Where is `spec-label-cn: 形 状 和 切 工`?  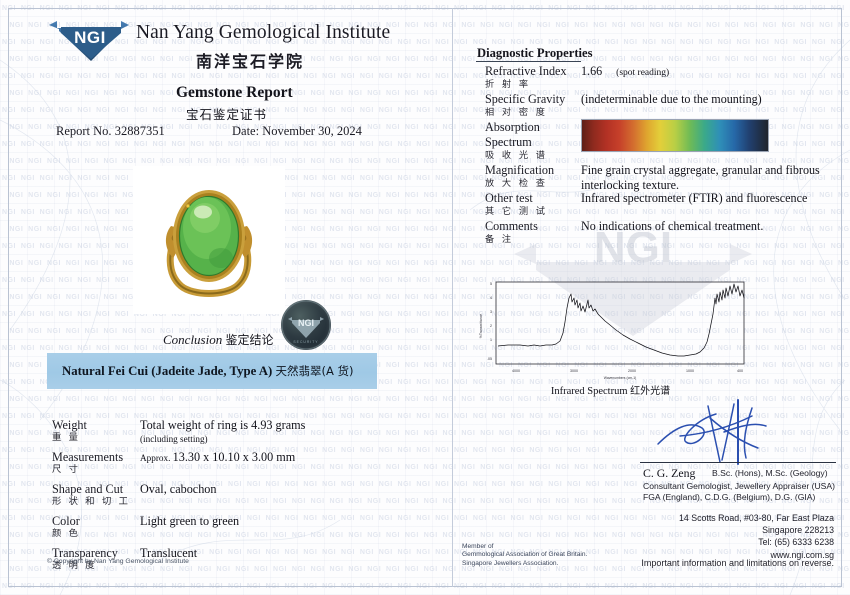 spec-label-cn: 形 状 和 切 工 is located at coordinates (91, 501).